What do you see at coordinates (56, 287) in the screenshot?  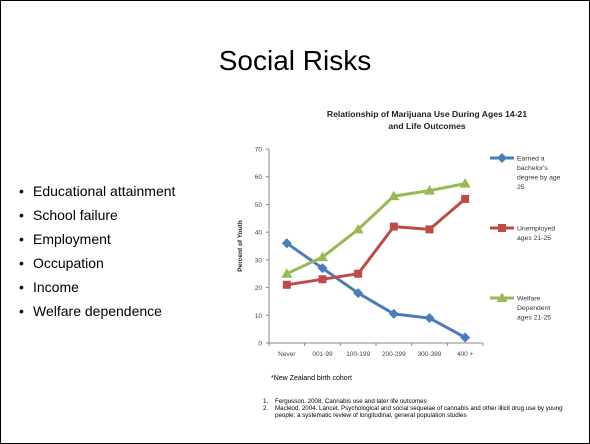 I see `bullet-text: Income` at bounding box center [56, 287].